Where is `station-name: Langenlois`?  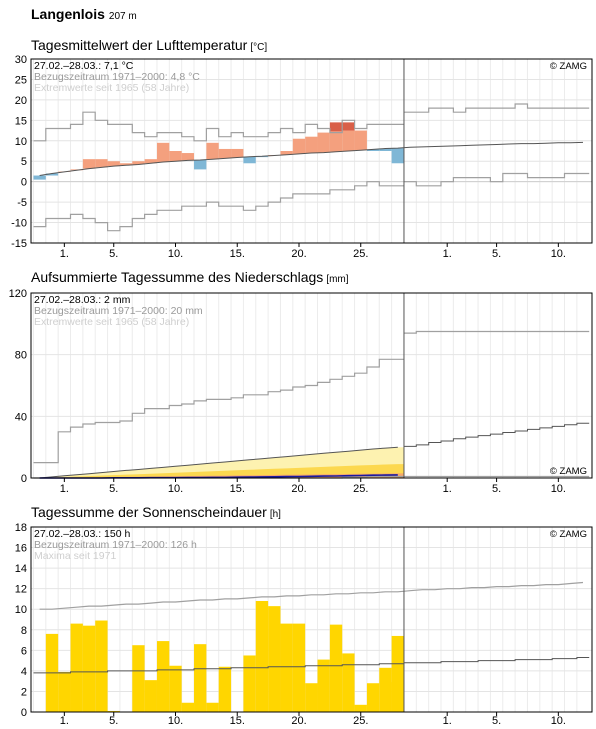
station-name: Langenlois is located at coordinates (68, 14).